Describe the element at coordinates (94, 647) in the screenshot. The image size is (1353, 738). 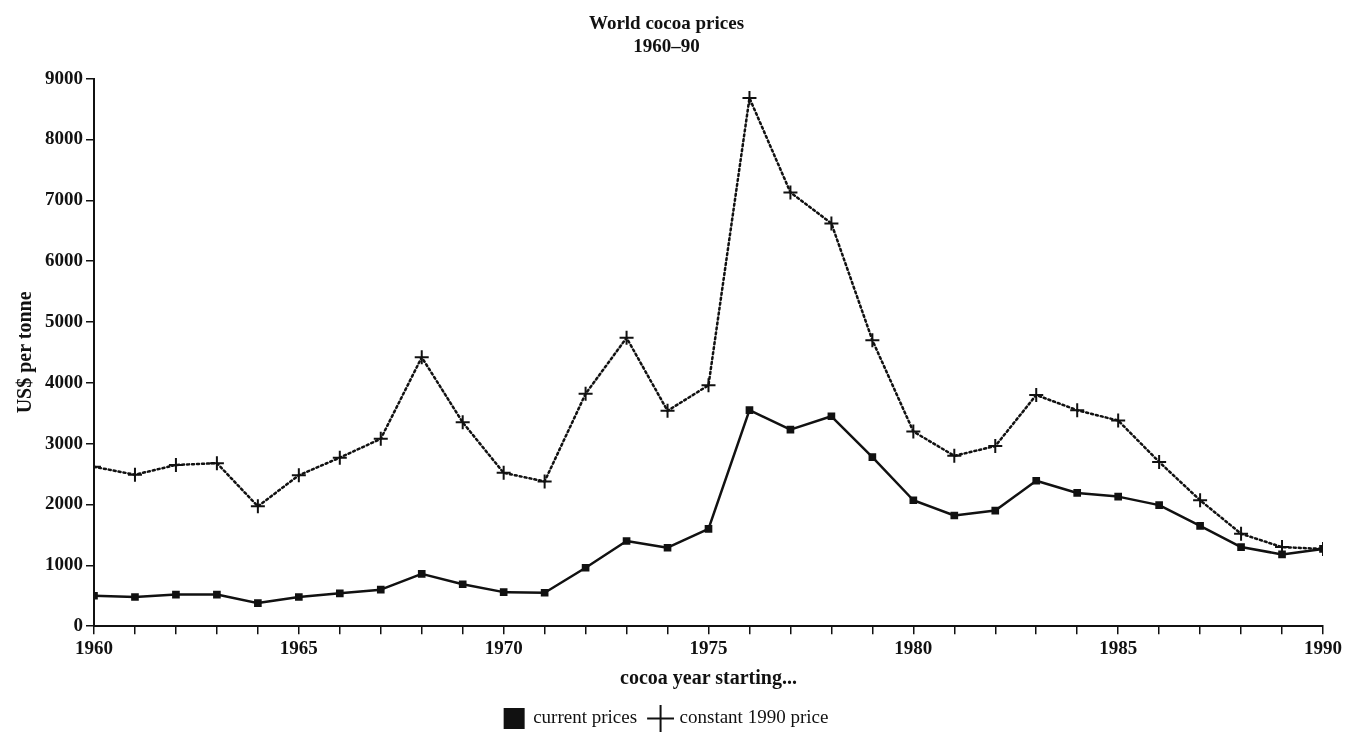
I see `x-tick-label: 1960` at that location.